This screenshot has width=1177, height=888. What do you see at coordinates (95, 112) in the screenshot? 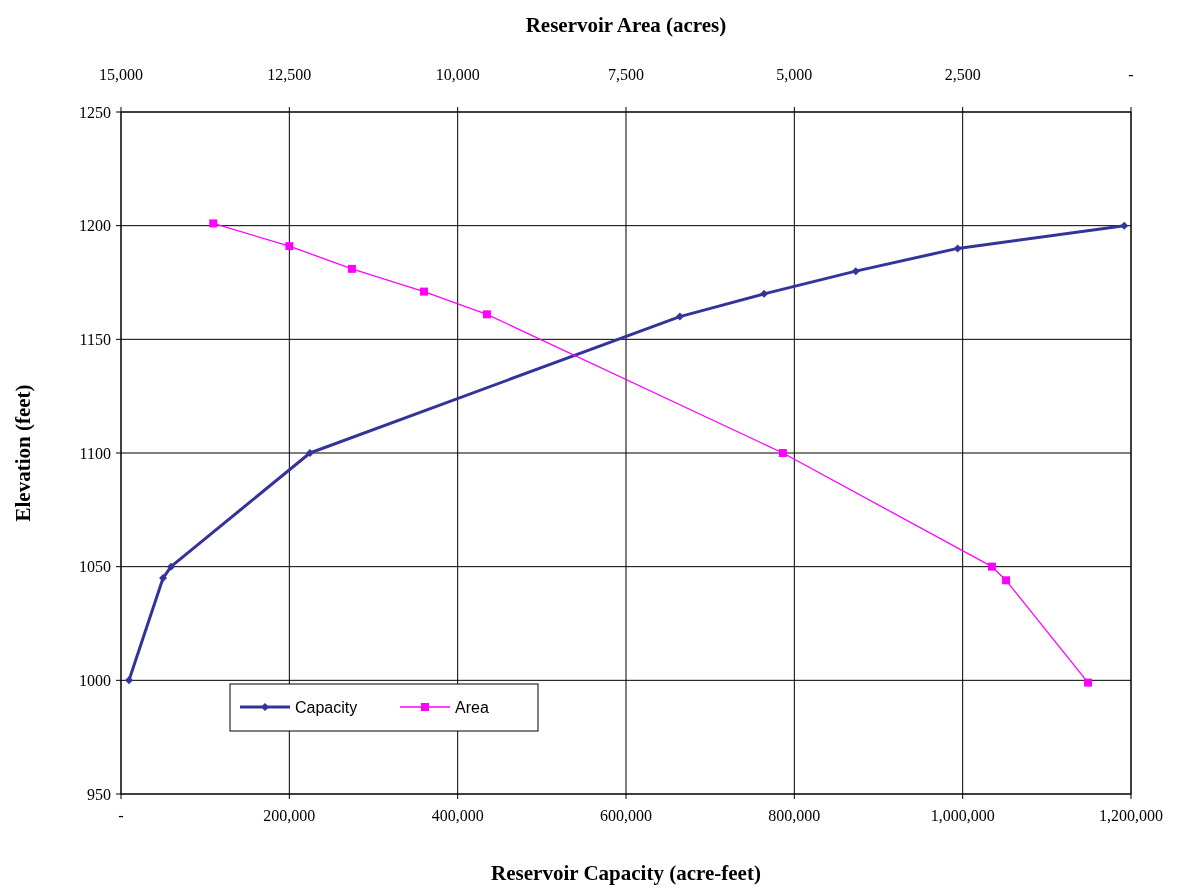
I see `y-tick-label: 1250` at bounding box center [95, 112].